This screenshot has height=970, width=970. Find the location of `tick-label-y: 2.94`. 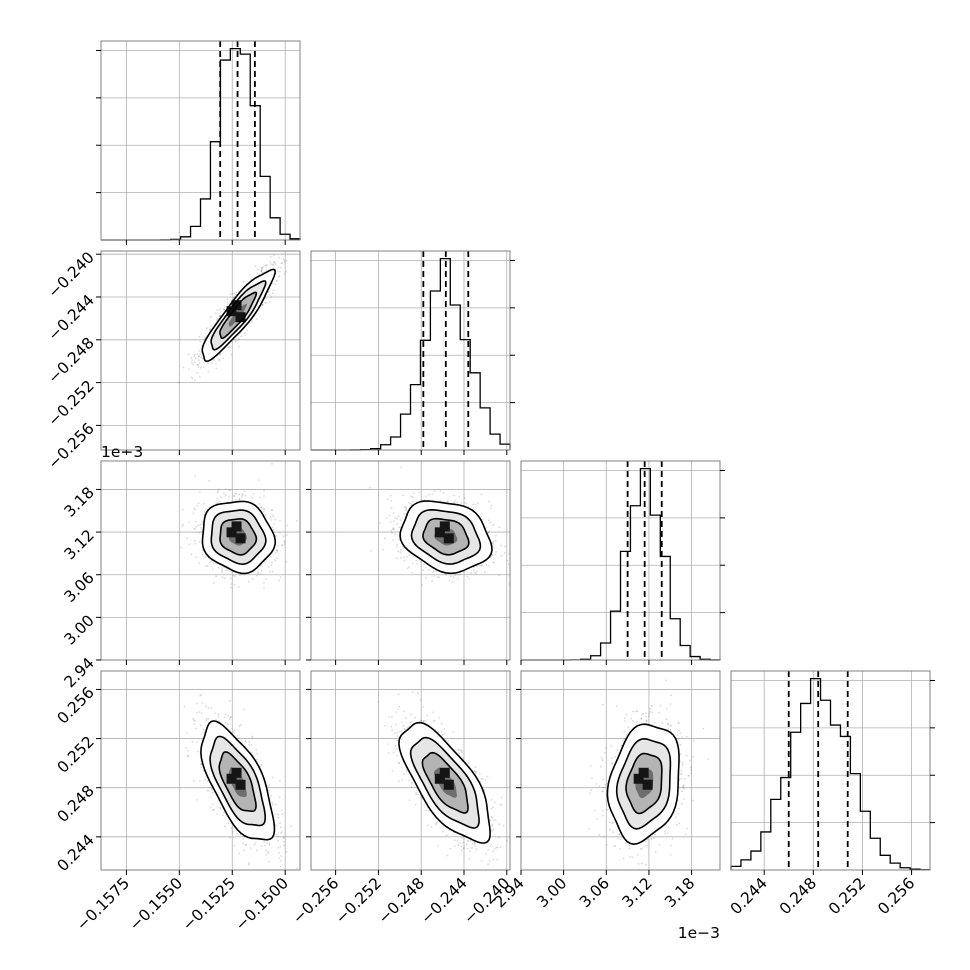

tick-label-y: 2.94 is located at coordinates (79, 672).